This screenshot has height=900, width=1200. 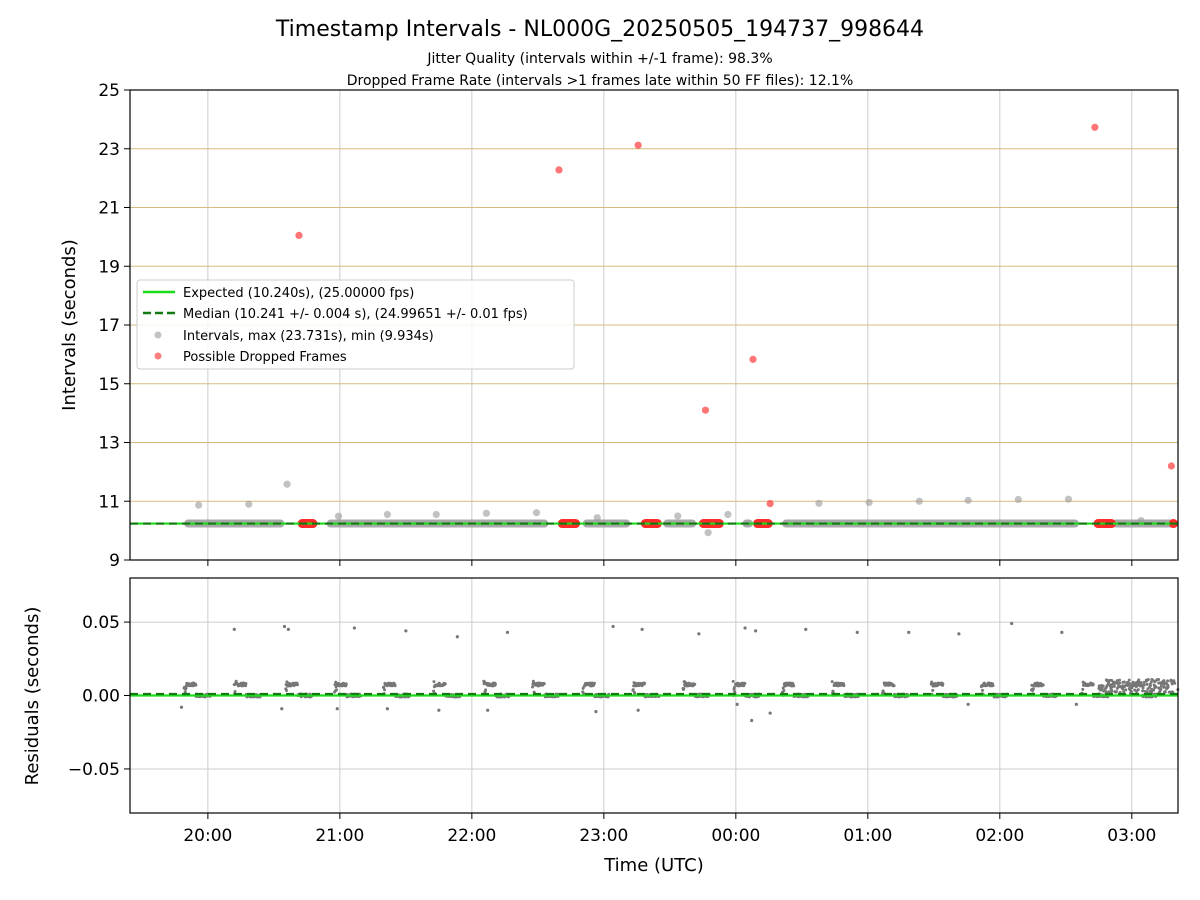 What do you see at coordinates (265, 357) in the screenshot?
I see `legend-dropped-label: Possible Dropped Frames` at bounding box center [265, 357].